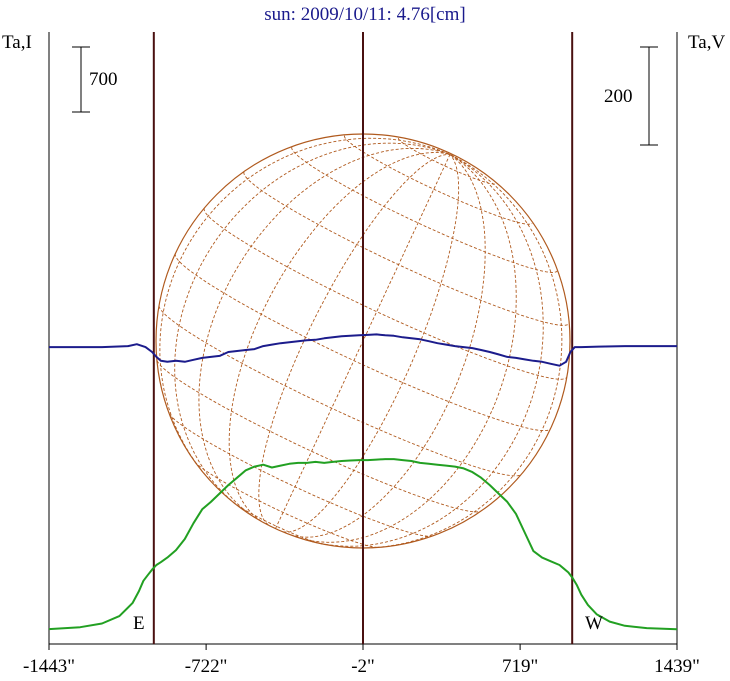 The image size is (730, 681). What do you see at coordinates (139, 623) in the screenshot?
I see `limb-label-east: E` at bounding box center [139, 623].